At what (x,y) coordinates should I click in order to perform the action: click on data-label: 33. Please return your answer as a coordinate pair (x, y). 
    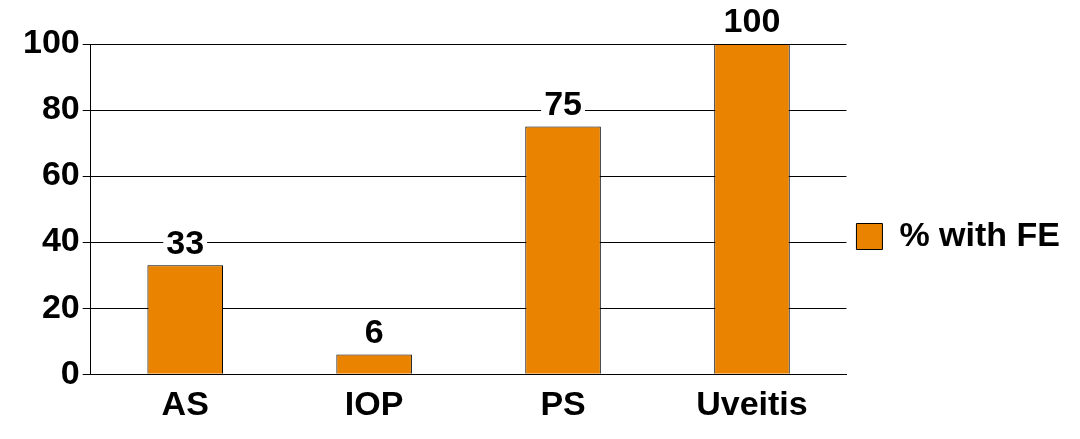
    Looking at the image, I should click on (185, 241).